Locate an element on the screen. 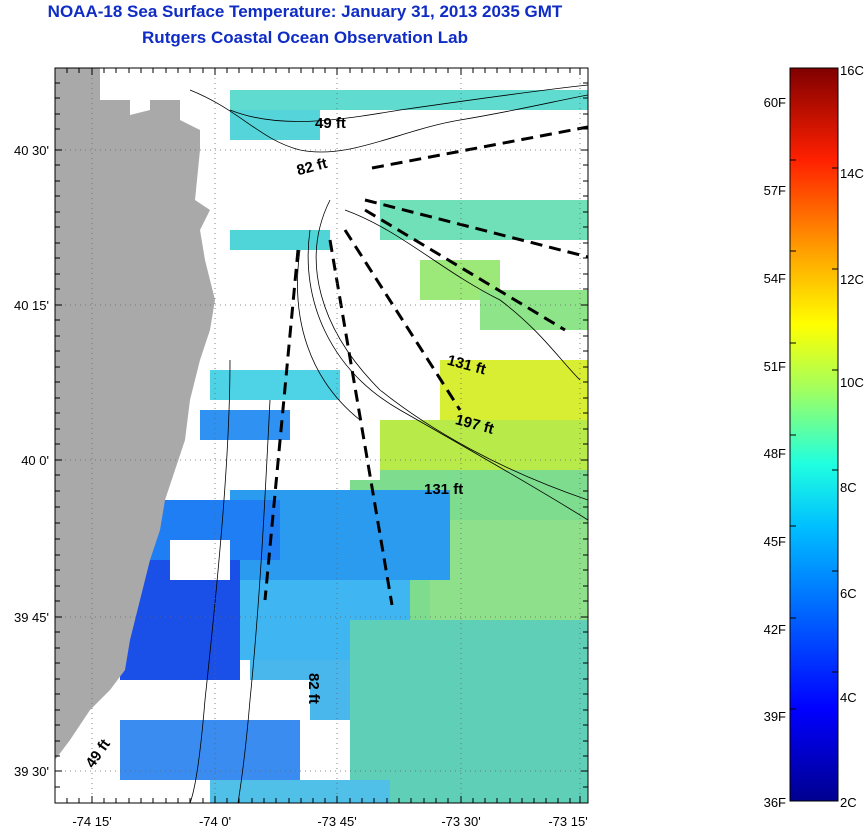 This screenshot has height=832, width=864. celsius-label: 16C is located at coordinates (852, 70).